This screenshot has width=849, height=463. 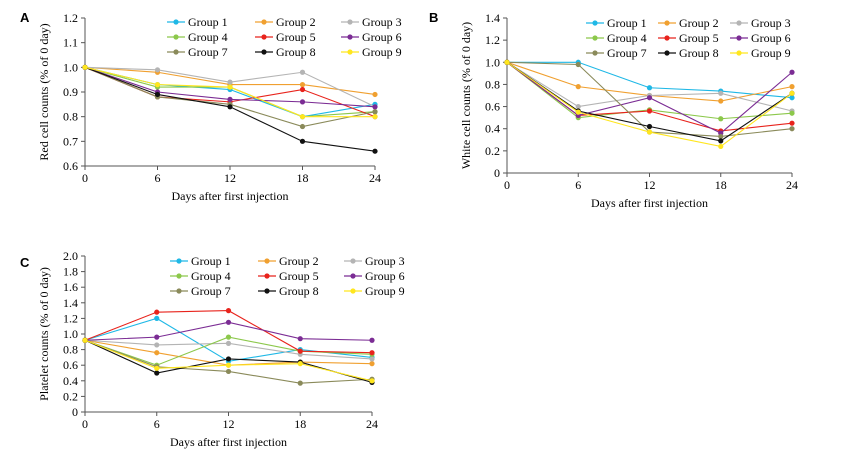 What do you see at coordinates (25, 17) in the screenshot?
I see `panel-letter: A` at bounding box center [25, 17].